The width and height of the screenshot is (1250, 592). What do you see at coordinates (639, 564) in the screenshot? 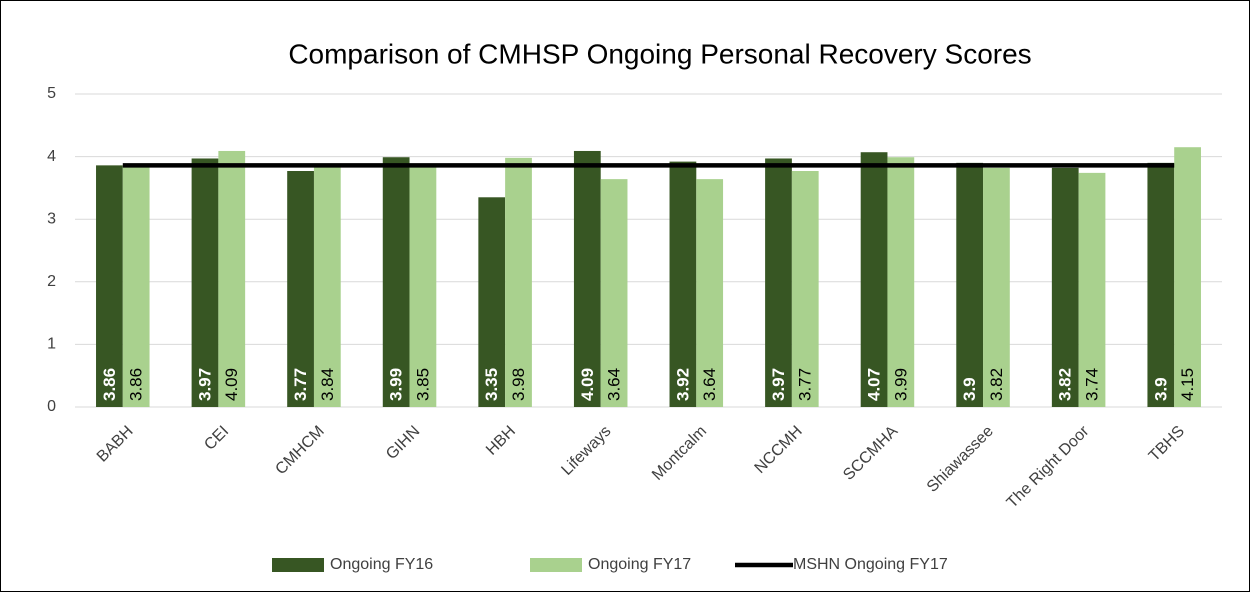
I see `legend-label: Ongoing FY17` at bounding box center [639, 564].